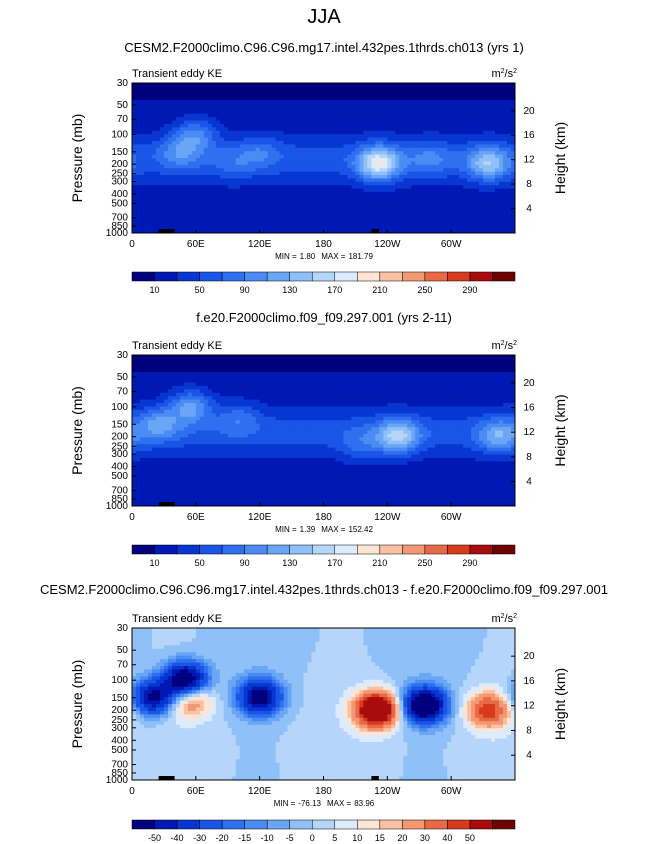 The image size is (648, 844). Describe the element at coordinates (119, 181) in the screenshot. I see `y-tick-label: 300` at that location.